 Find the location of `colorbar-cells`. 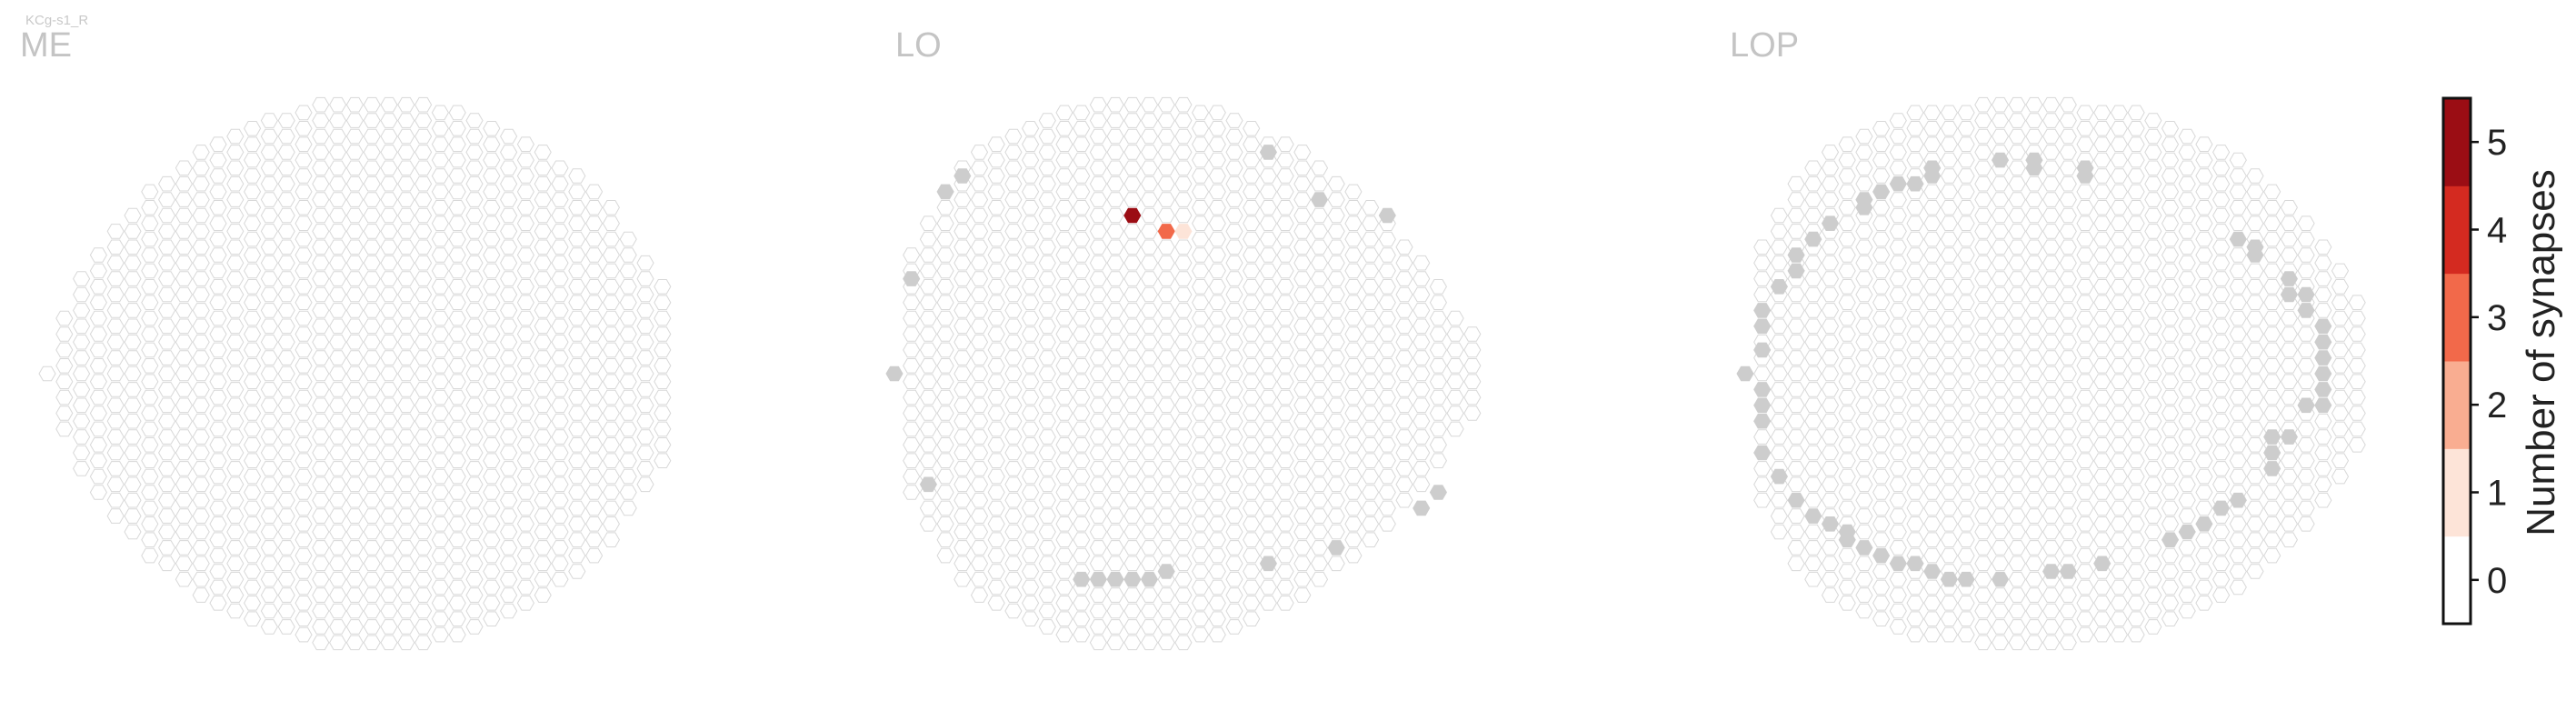

colorbar-cells is located at coordinates (2457, 361).